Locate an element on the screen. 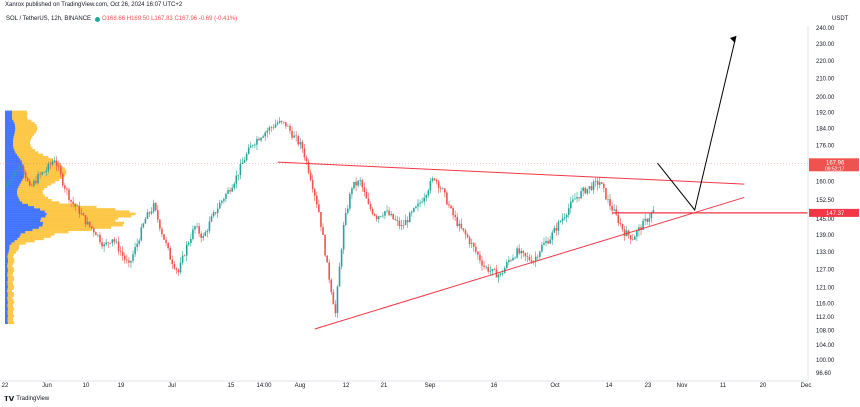 The width and height of the screenshot is (860, 407). y-tick-label: 152.50 is located at coordinates (825, 201).